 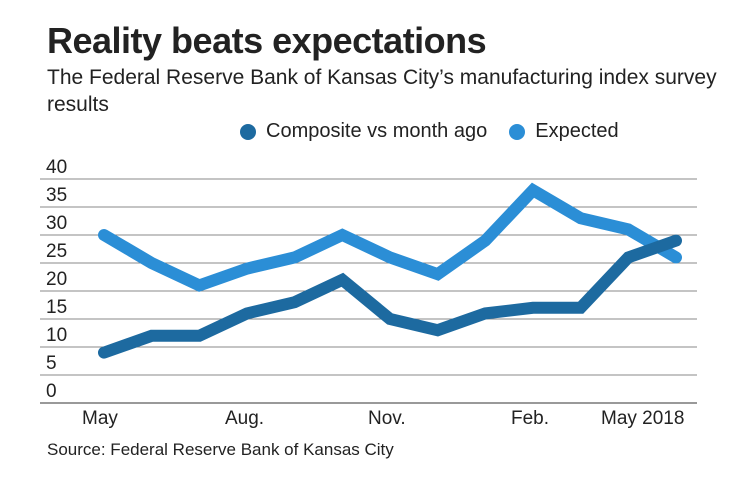 What do you see at coordinates (244, 418) in the screenshot?
I see `x-tick-label: Aug.` at bounding box center [244, 418].